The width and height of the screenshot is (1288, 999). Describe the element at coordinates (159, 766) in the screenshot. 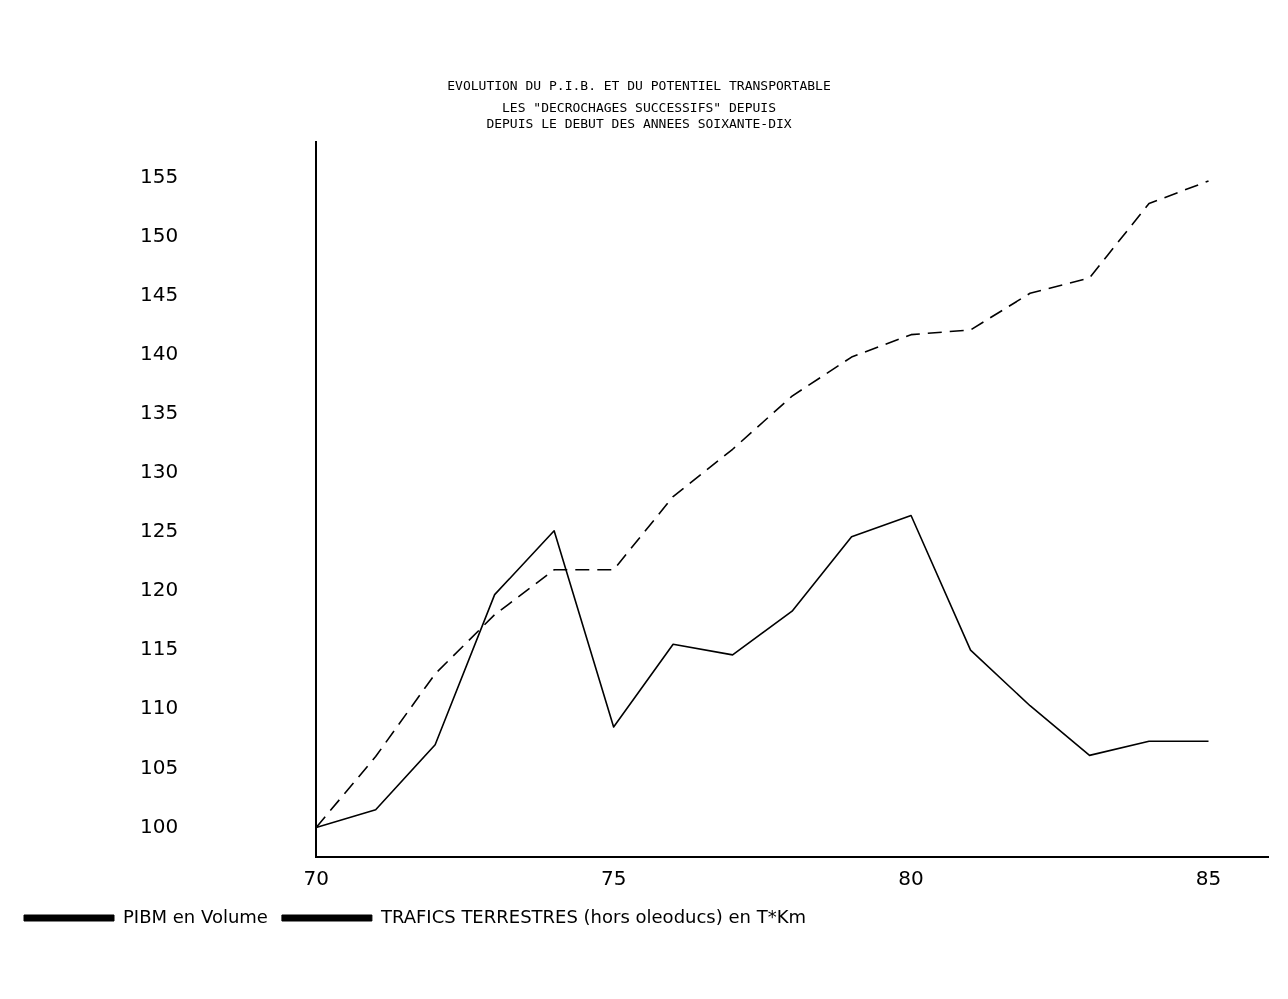

I see `y-tick-label: 105` at that location.